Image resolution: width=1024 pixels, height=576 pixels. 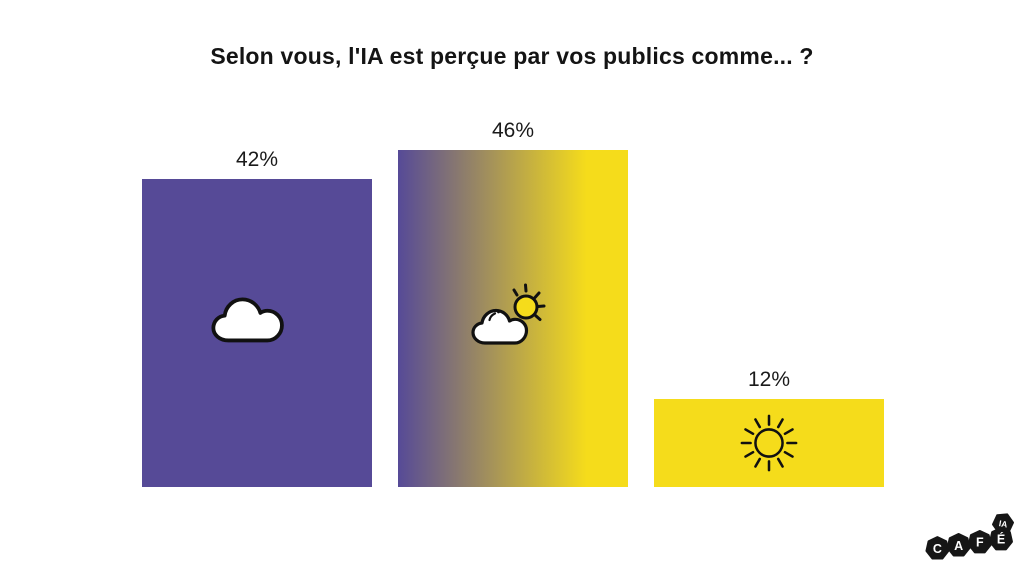 I want to click on bar-group-cloud: 42%, so click(x=257, y=317).